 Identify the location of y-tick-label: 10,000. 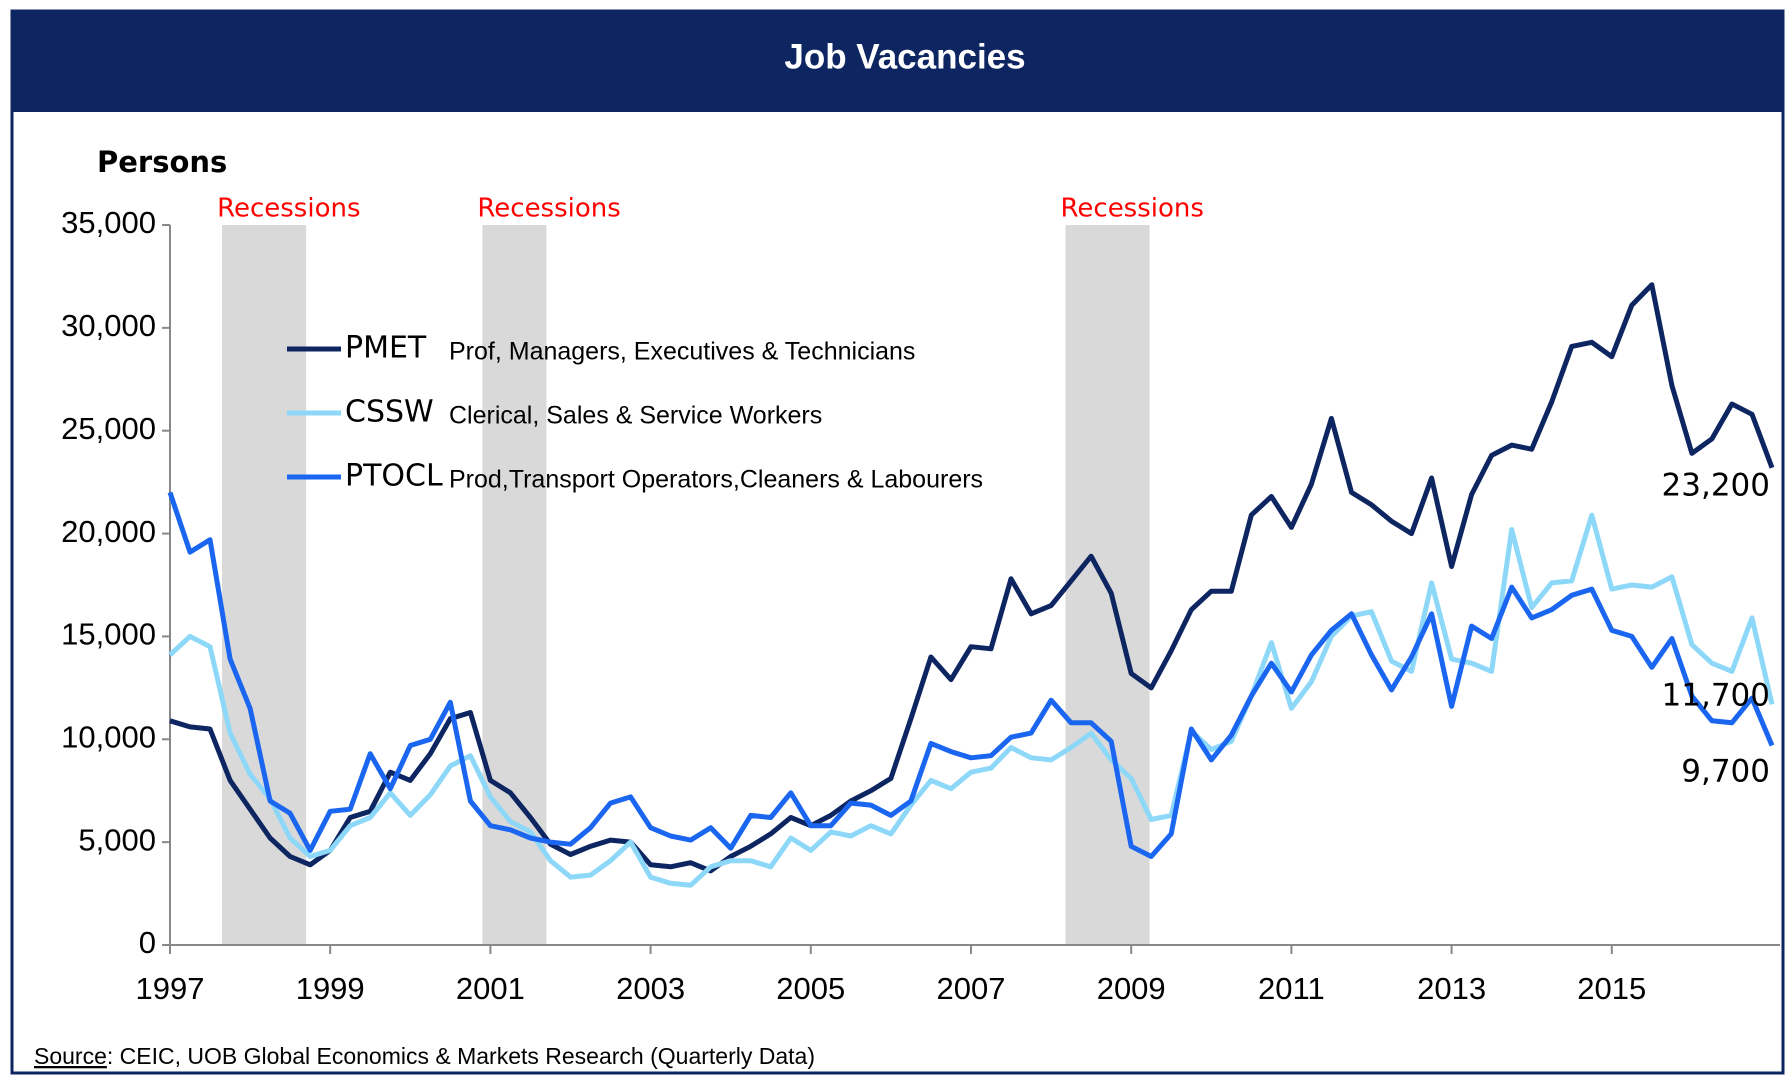
(108, 736).